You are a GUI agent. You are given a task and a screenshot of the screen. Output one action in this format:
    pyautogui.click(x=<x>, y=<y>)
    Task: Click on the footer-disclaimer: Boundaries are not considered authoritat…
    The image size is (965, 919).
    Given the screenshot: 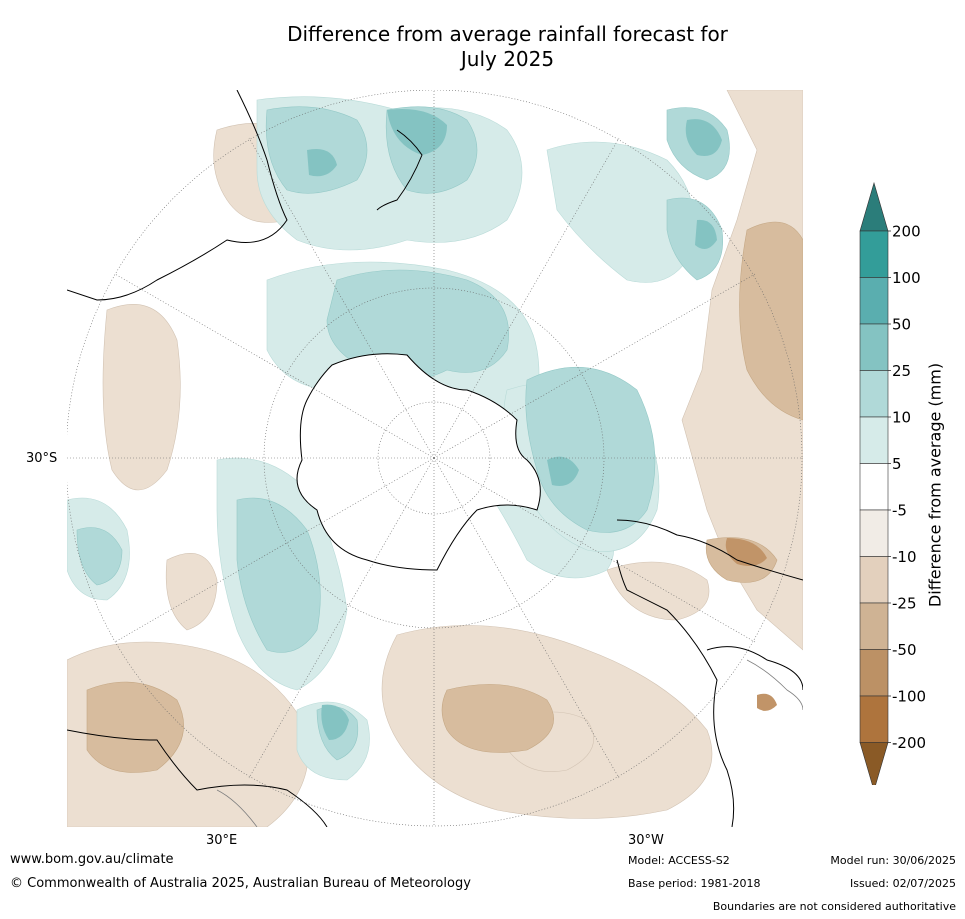 What is the action you would take?
    pyautogui.click(x=834, y=906)
    